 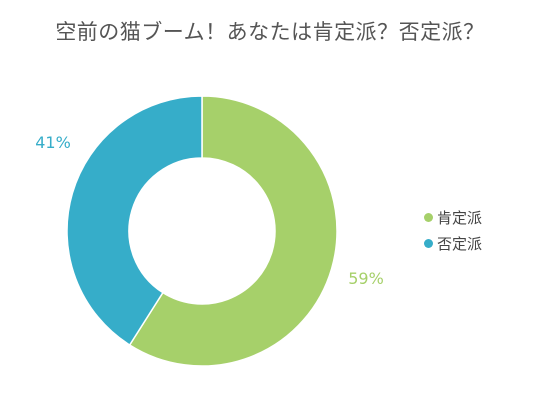 What do you see at coordinates (428, 243) in the screenshot?
I see `legend-marker-negative` at bounding box center [428, 243].